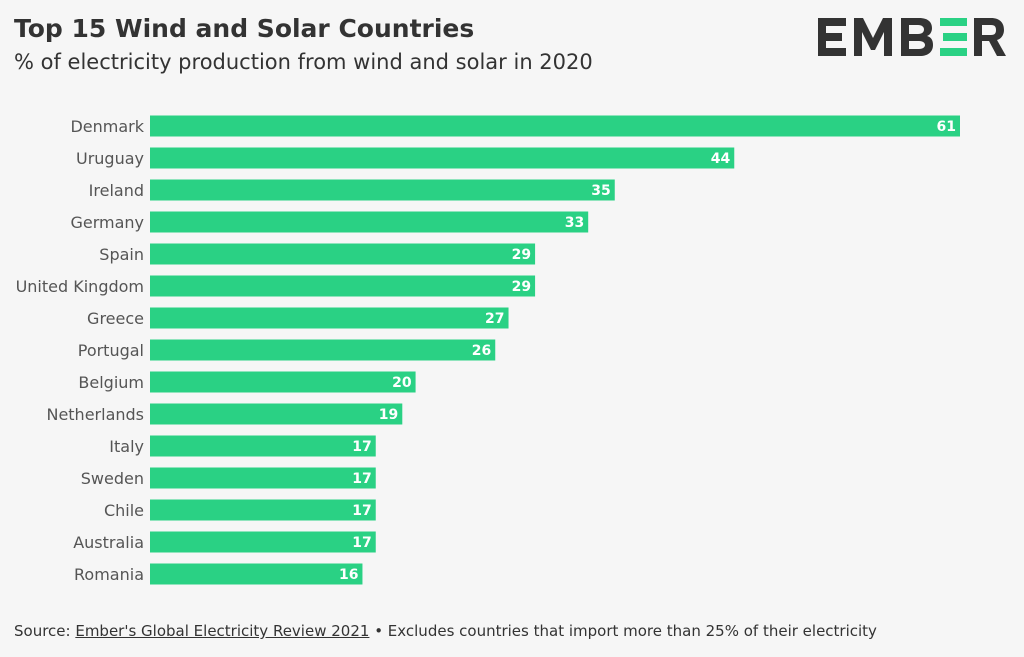 The height and width of the screenshot is (657, 1024). What do you see at coordinates (263, 478) in the screenshot?
I see `bar-sweden` at bounding box center [263, 478].